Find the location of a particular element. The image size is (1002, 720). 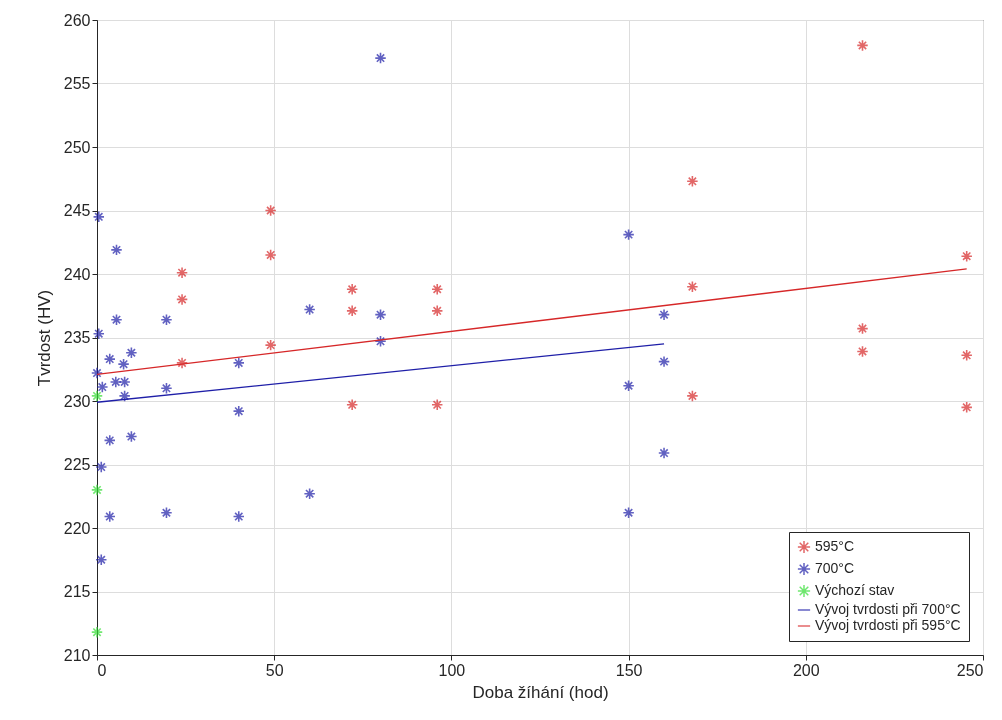

y-tick-label: 235 is located at coordinates (77, 337).